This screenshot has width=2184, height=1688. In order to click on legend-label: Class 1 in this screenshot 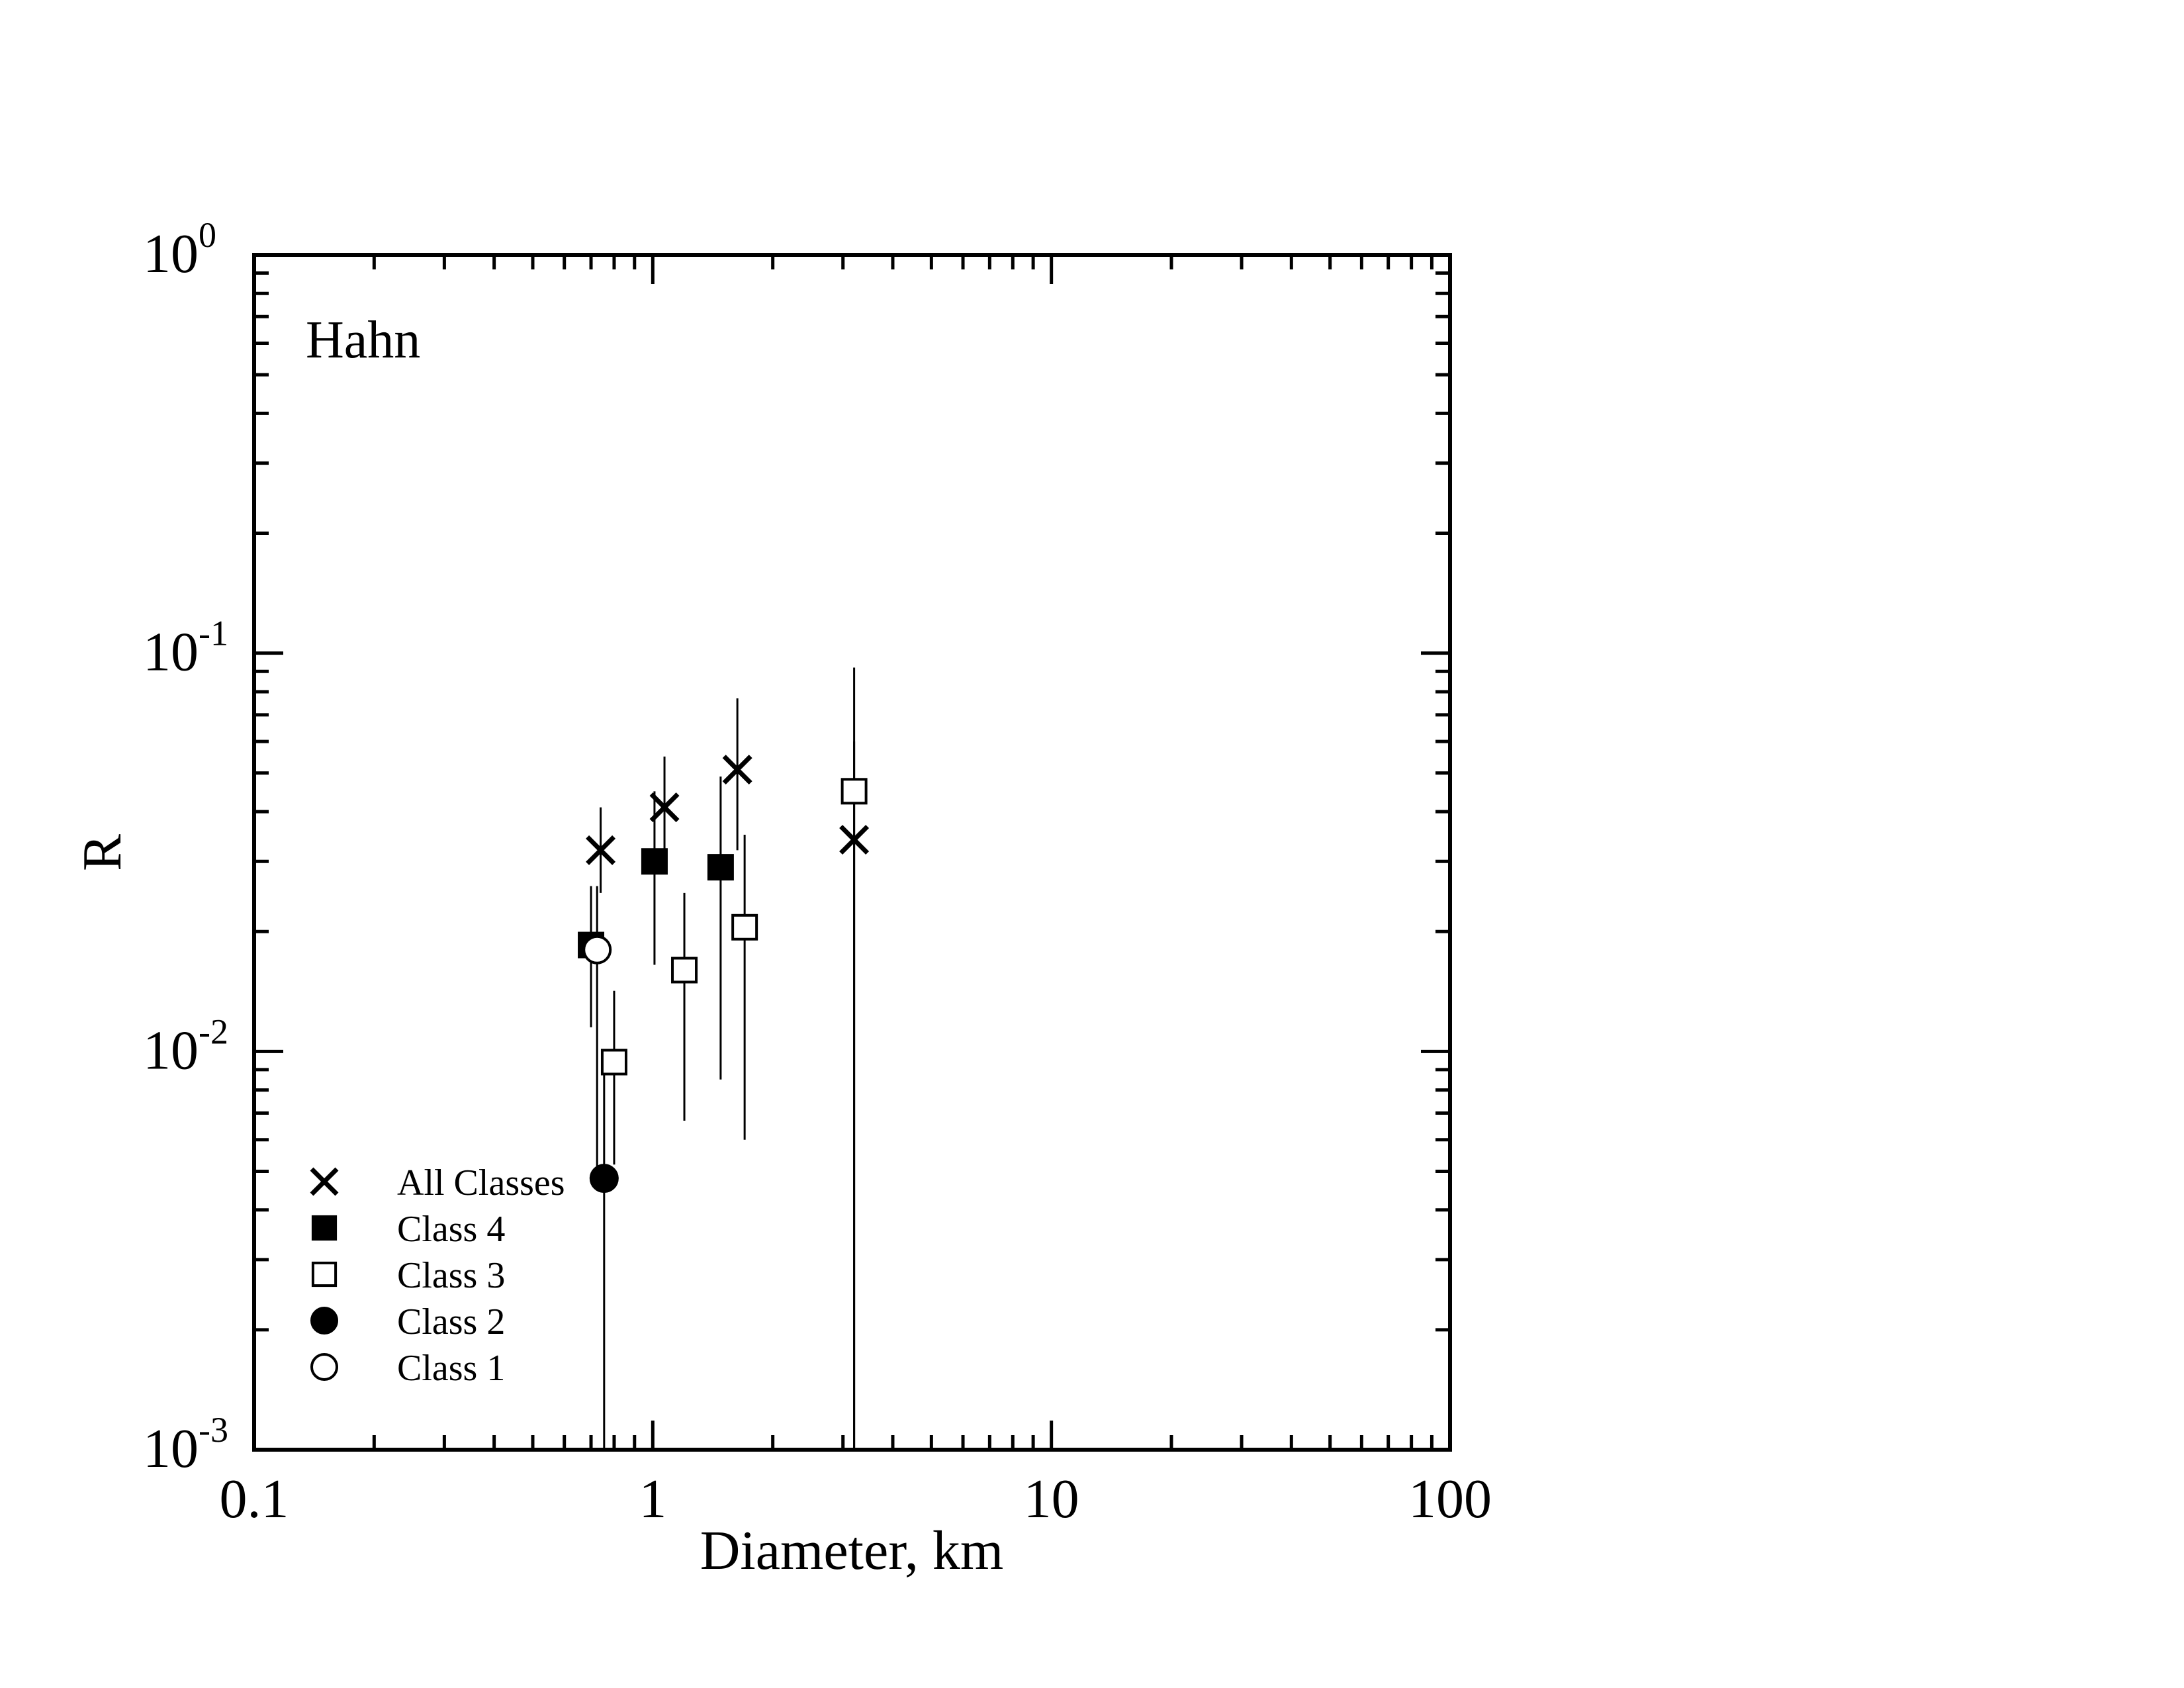, I will do `click(451, 1368)`.